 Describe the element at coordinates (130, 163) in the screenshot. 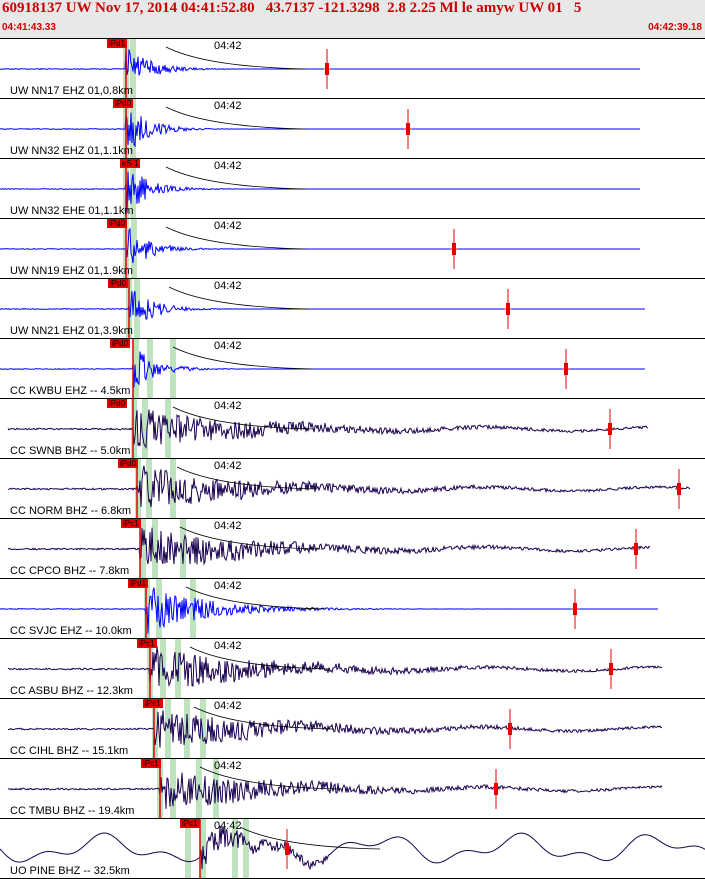

I see `pick-label: eS 1` at that location.